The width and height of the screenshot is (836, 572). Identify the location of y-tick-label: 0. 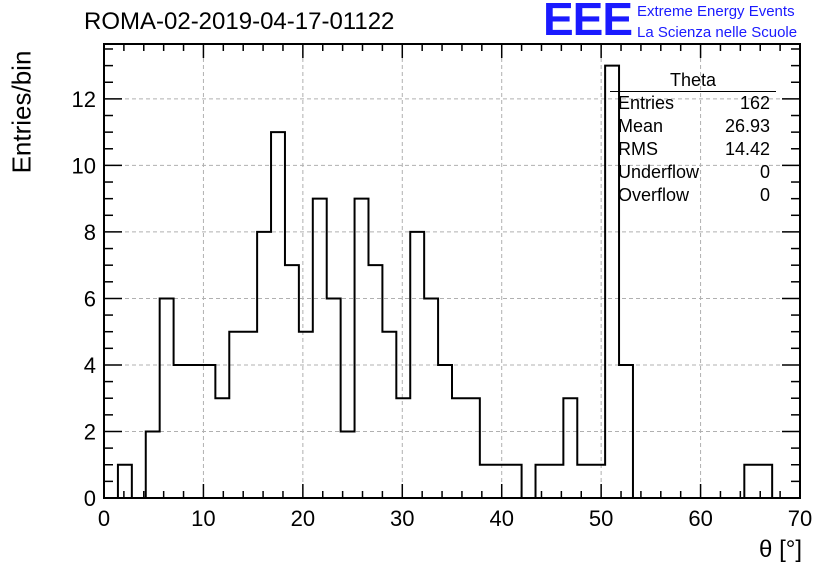
(90, 498).